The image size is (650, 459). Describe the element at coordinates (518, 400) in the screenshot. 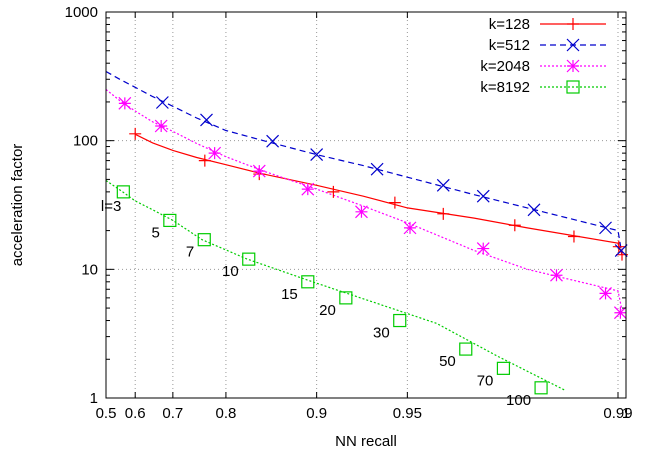

I see `point-label: 100` at that location.